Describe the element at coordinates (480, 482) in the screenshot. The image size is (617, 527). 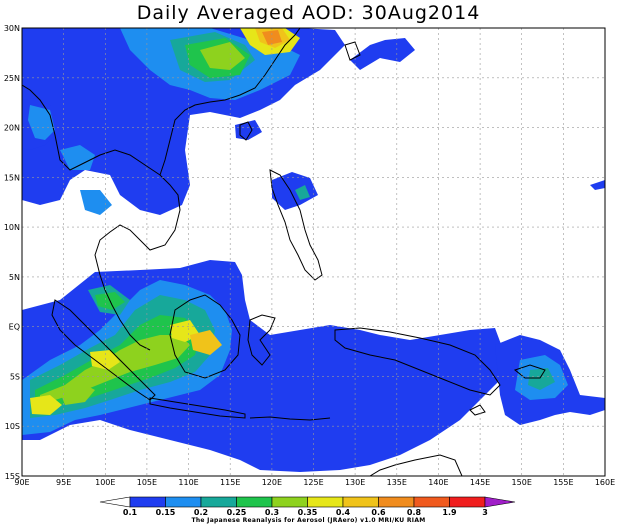
I see `x-tick-label: 145E` at that location.